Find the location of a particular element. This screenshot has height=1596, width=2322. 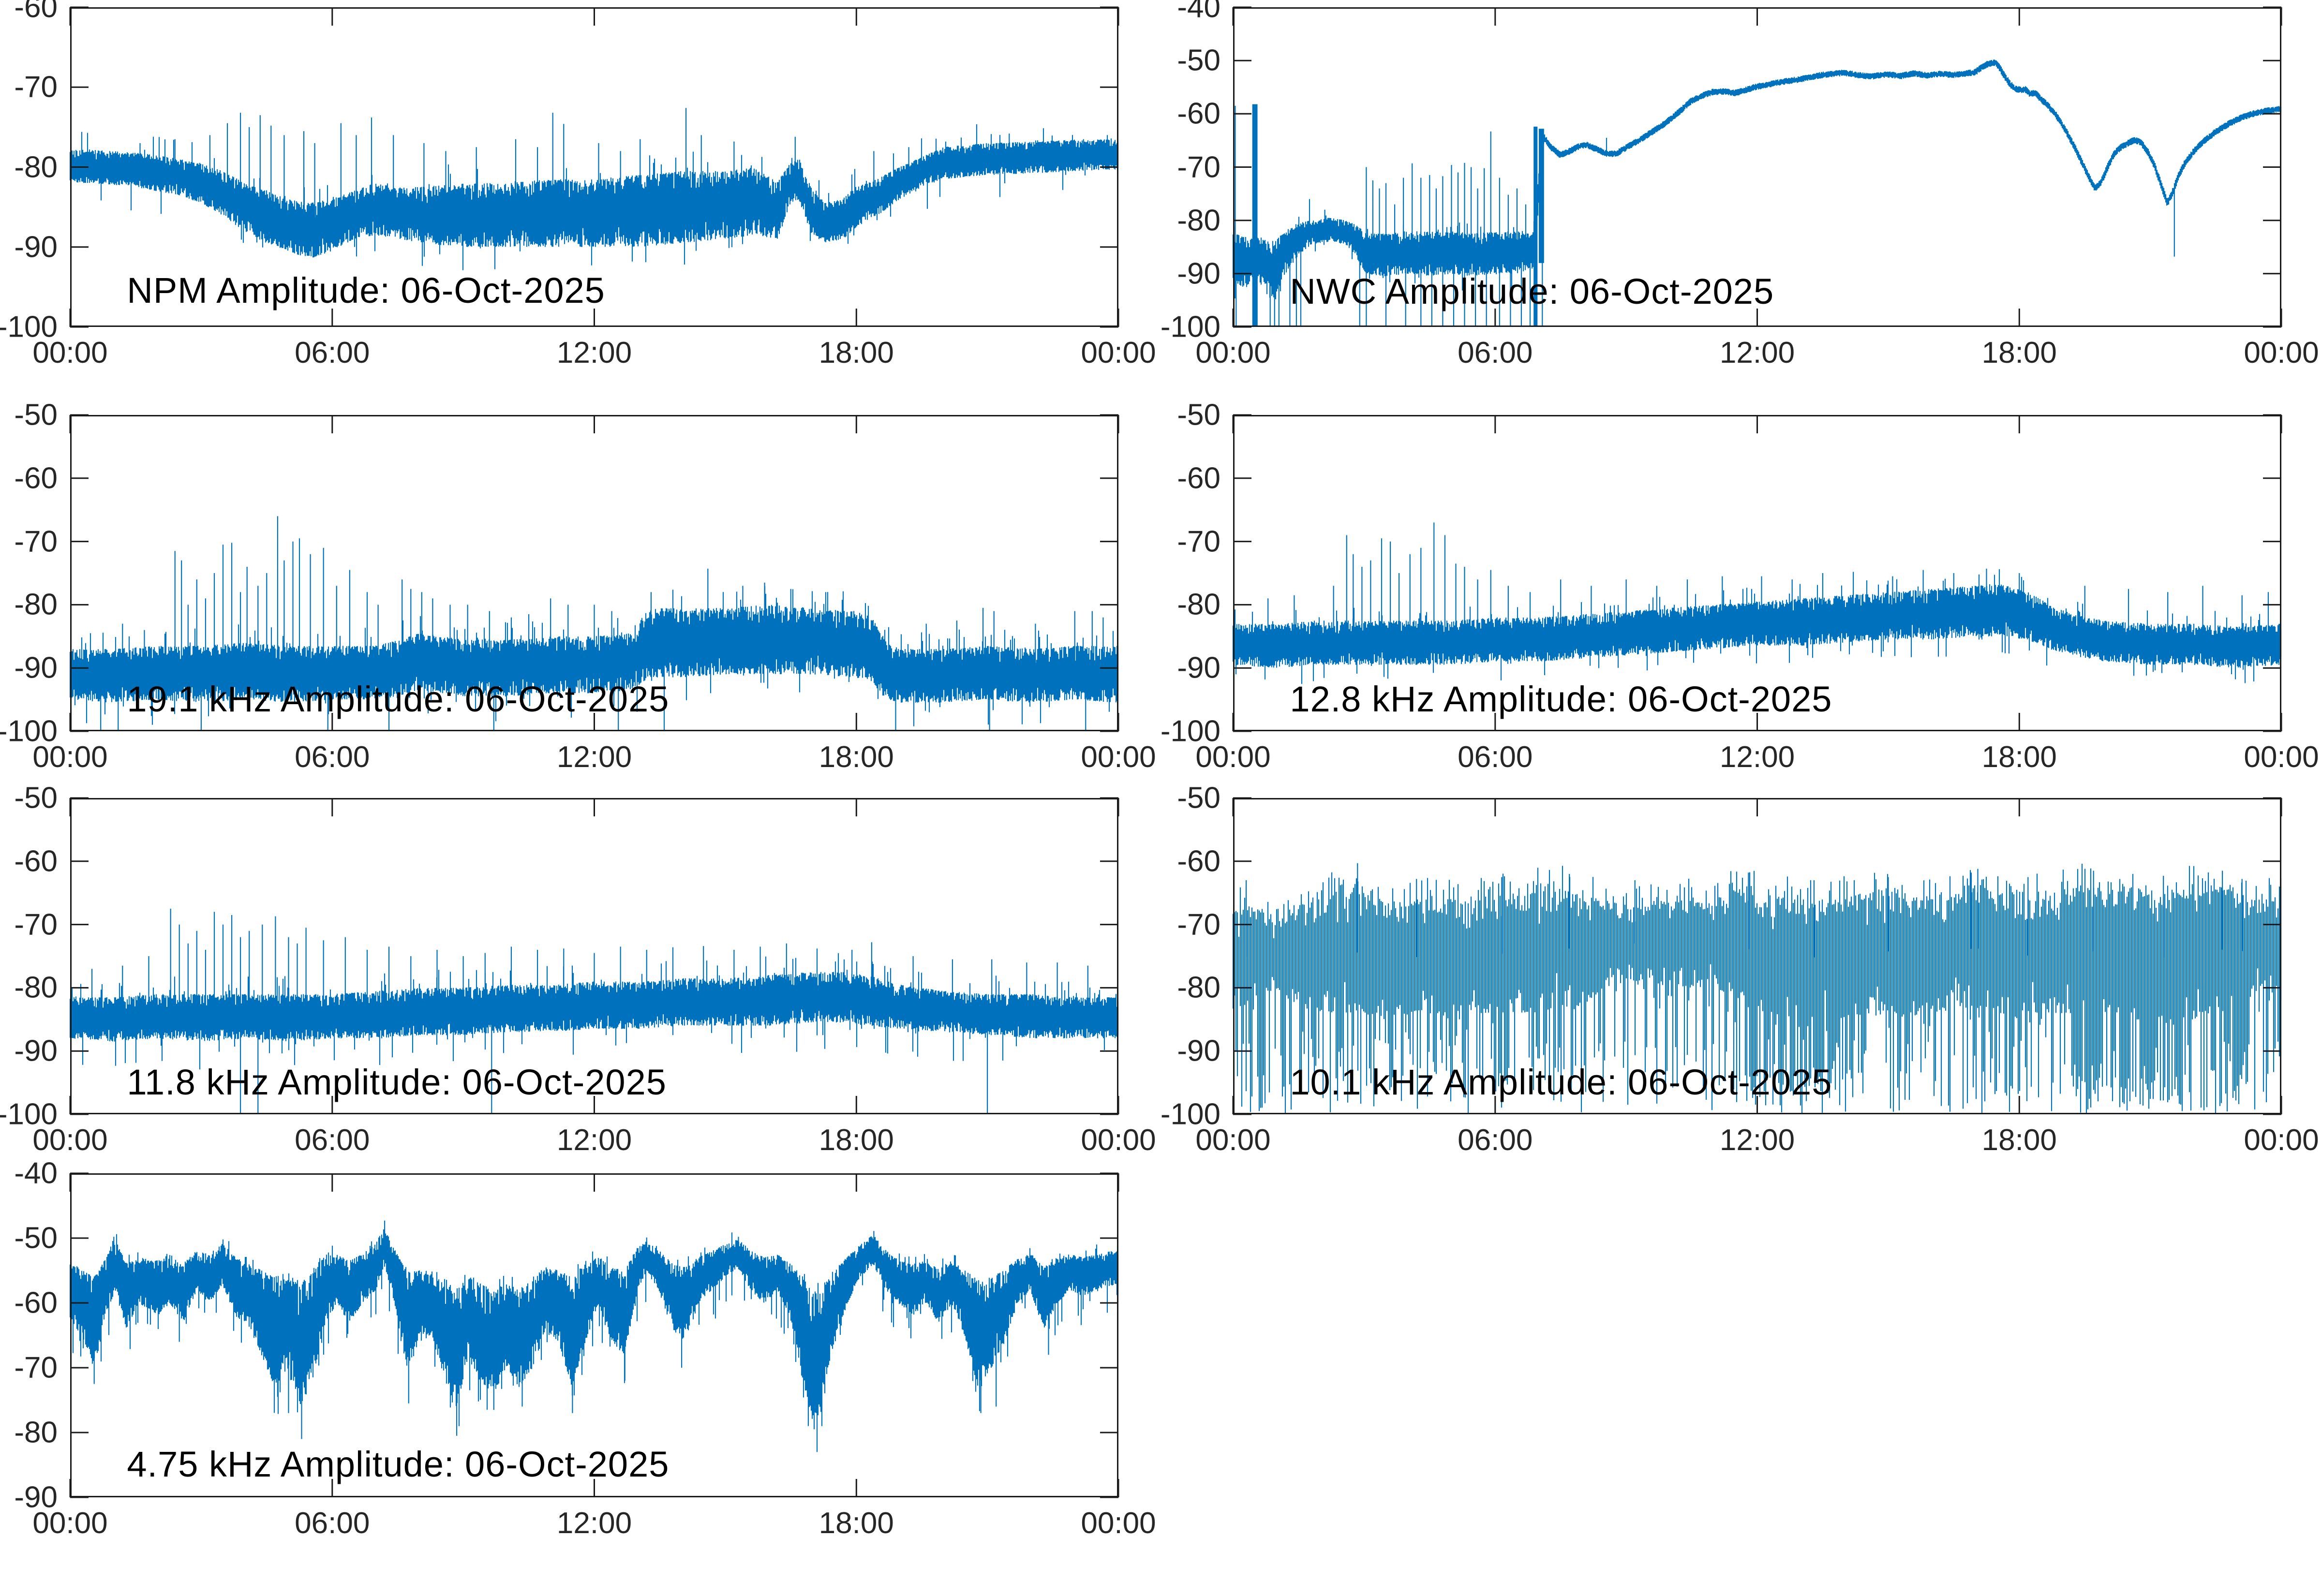

chart-title: 10.1 kHz Amplitude: 06-Oct-2025 is located at coordinates (1561, 1082).